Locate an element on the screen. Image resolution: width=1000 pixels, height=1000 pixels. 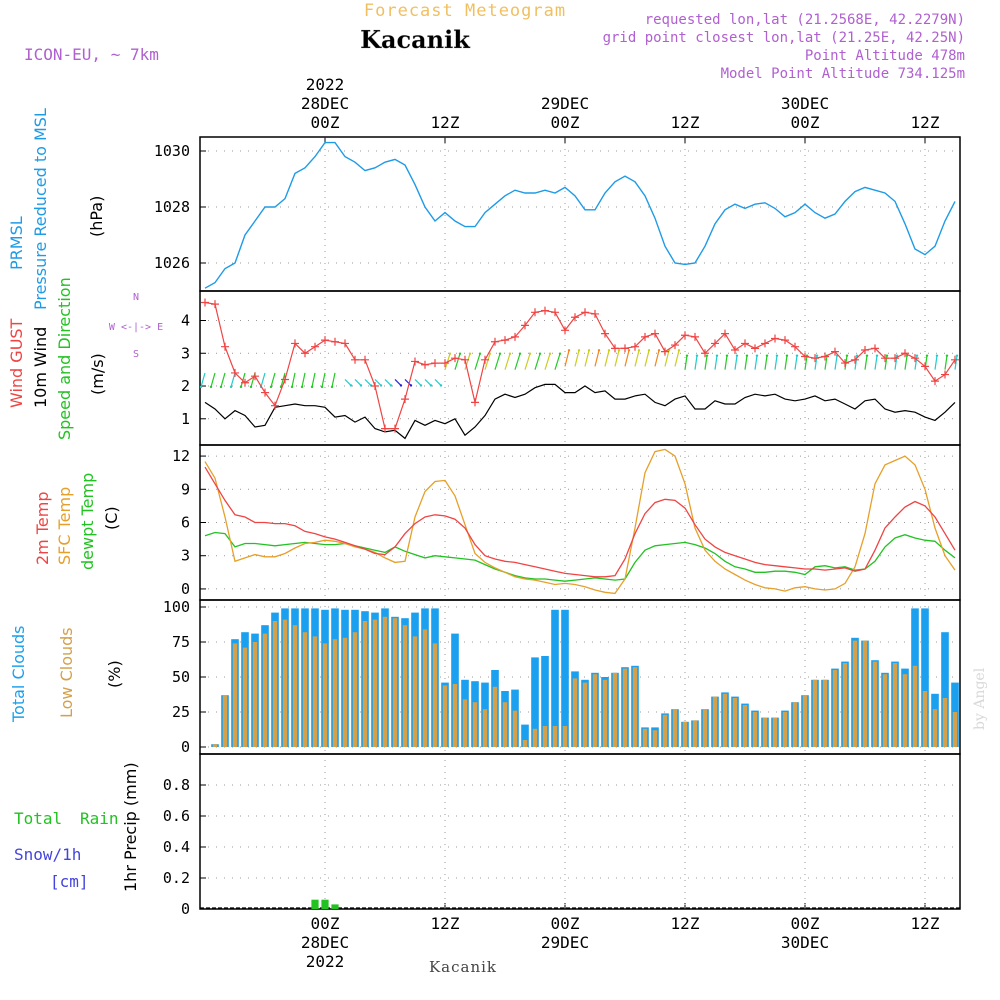
y-tick-label: 6 is located at coordinates (185, 523).